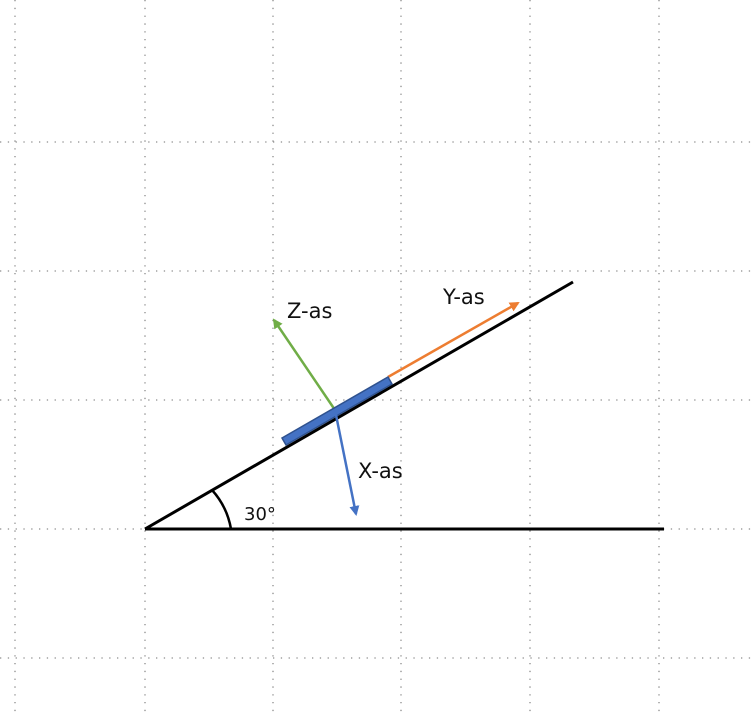 This screenshot has height=712, width=754. Describe the element at coordinates (380, 471) in the screenshot. I see `x-axis-label: X-as` at that location.